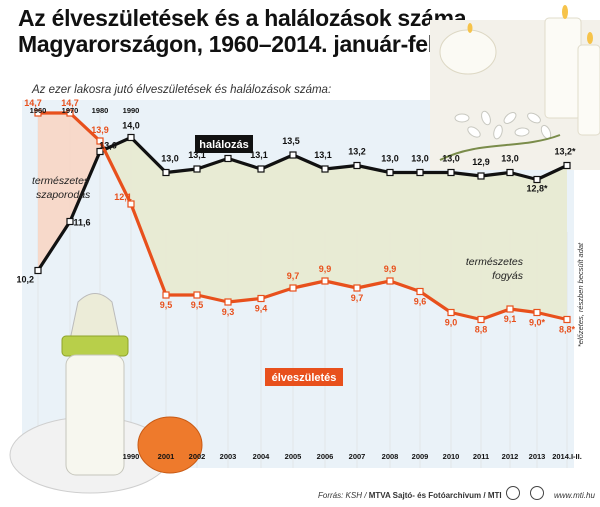 The height and width of the screenshot is (507, 600). What do you see at coordinates (81, 223) in the screenshot?
I see `death-data-label: 11,6` at bounding box center [81, 223].